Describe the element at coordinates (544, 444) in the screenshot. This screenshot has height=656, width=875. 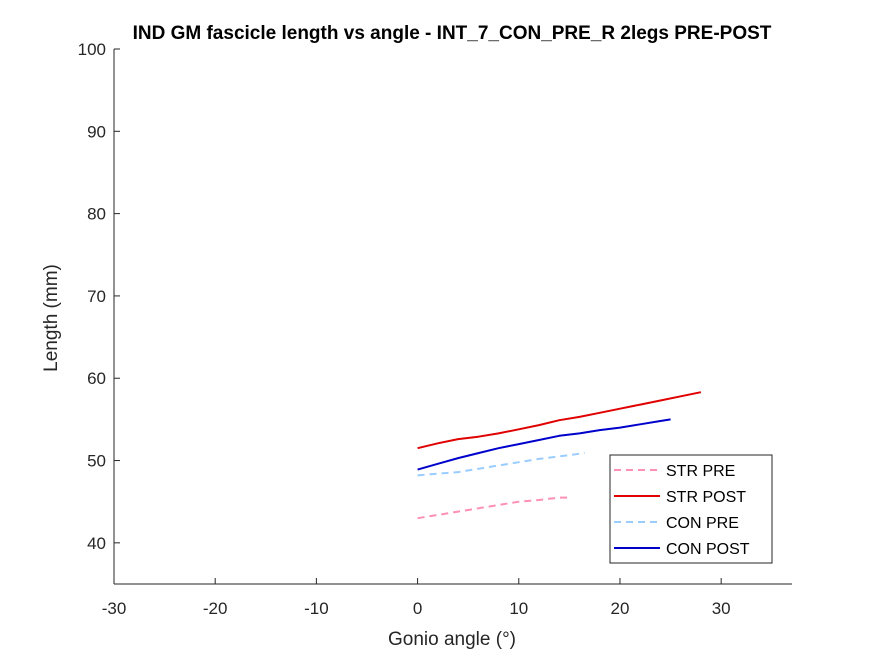
I see `series-line-con-post` at that location.